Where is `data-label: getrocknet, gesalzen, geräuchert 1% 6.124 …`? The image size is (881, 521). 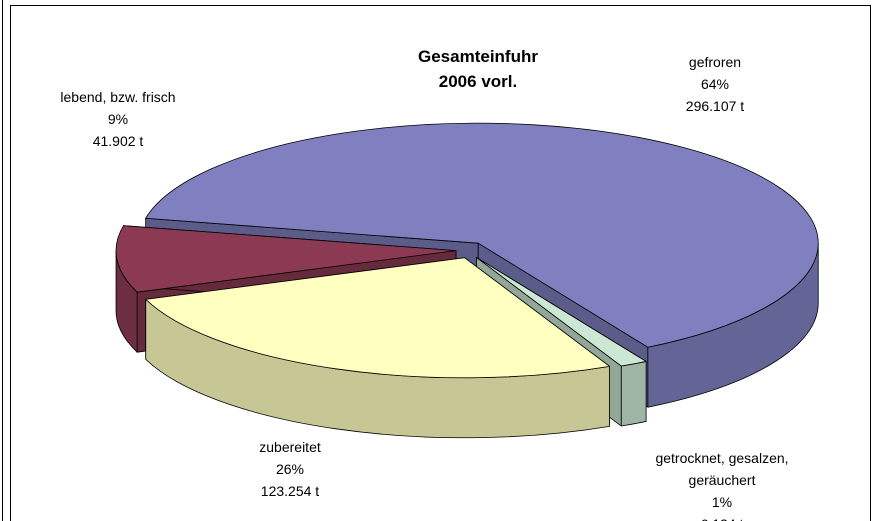 data-label: getrocknet, gesalzen, geräuchert 1% 6.124 … is located at coordinates (721, 484).